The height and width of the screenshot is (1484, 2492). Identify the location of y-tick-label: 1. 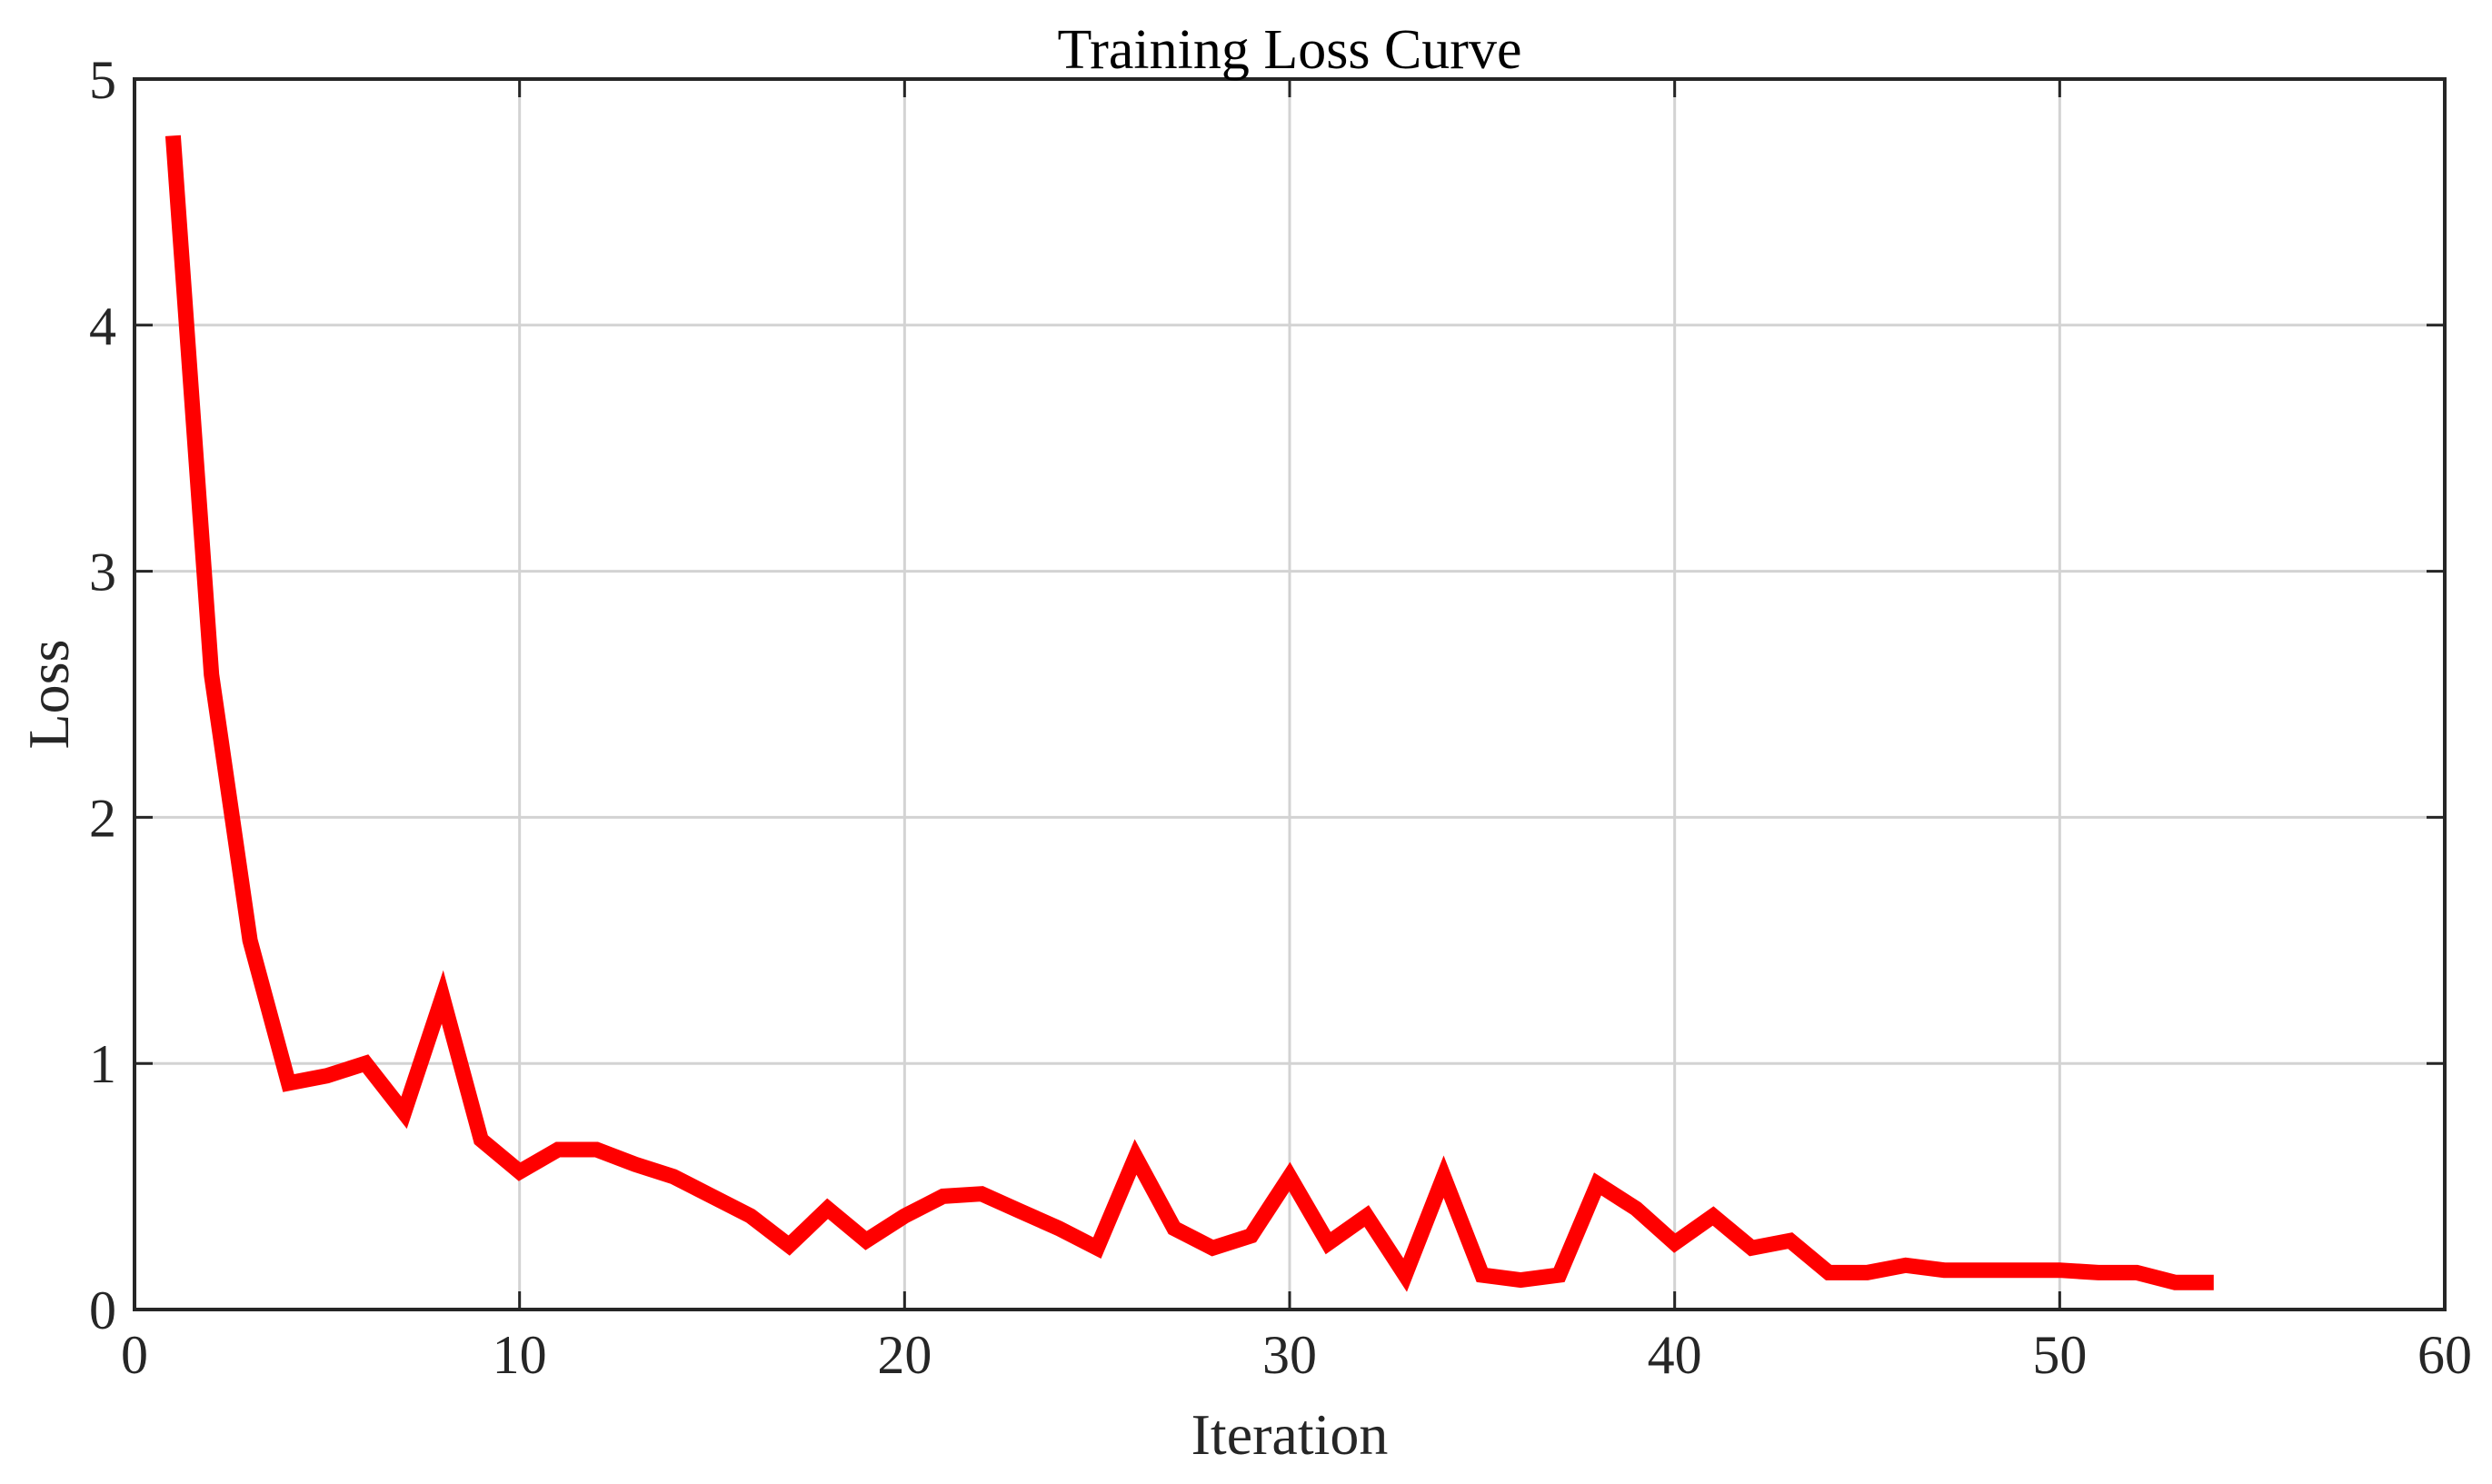
(102, 1064).